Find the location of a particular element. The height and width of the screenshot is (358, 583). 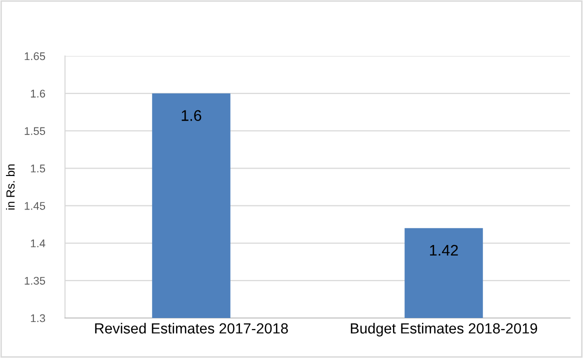

y-axis-title: in Rs. bn is located at coordinates (10, 187).